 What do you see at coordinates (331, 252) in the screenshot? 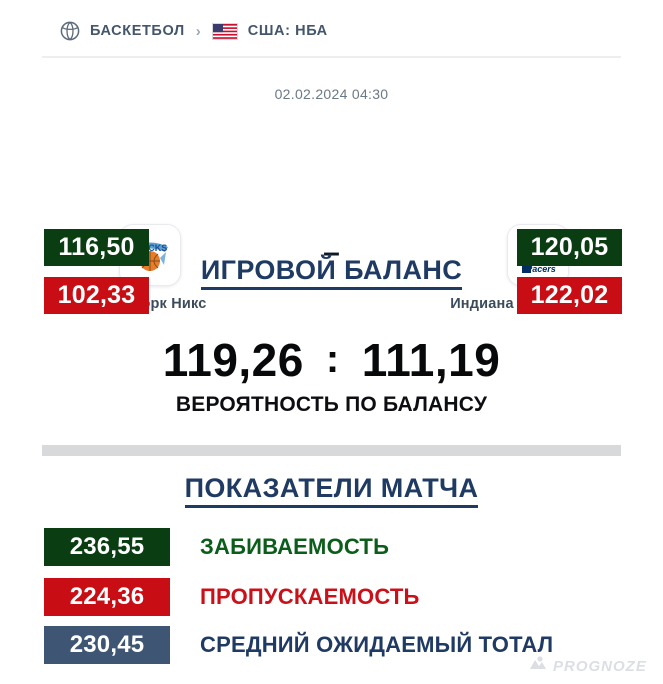
I see `match-score: –` at bounding box center [331, 252].